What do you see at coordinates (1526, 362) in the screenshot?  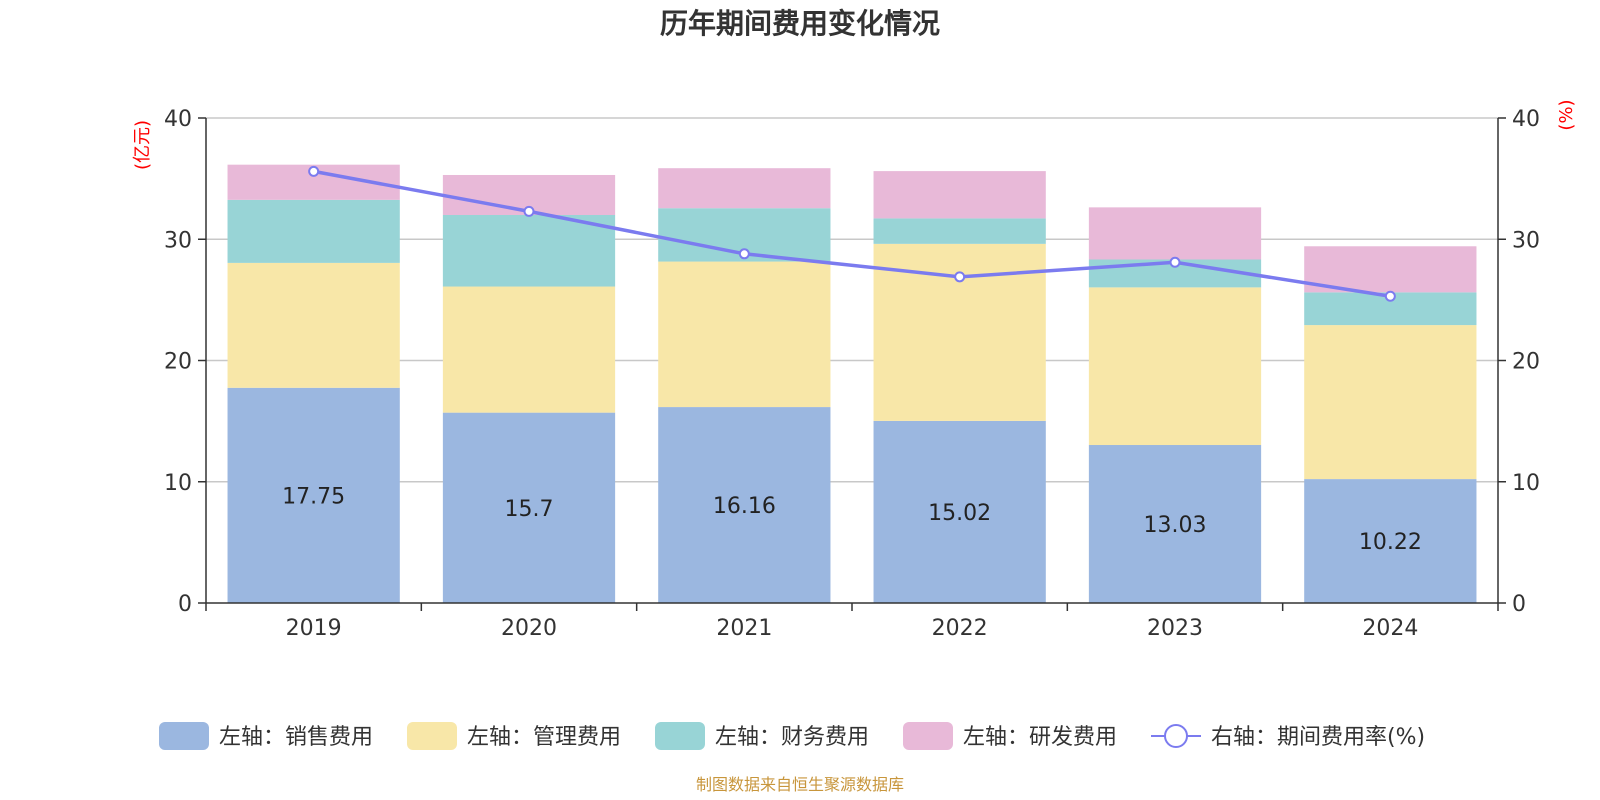 I see `right-tick-label: 20` at bounding box center [1526, 362].